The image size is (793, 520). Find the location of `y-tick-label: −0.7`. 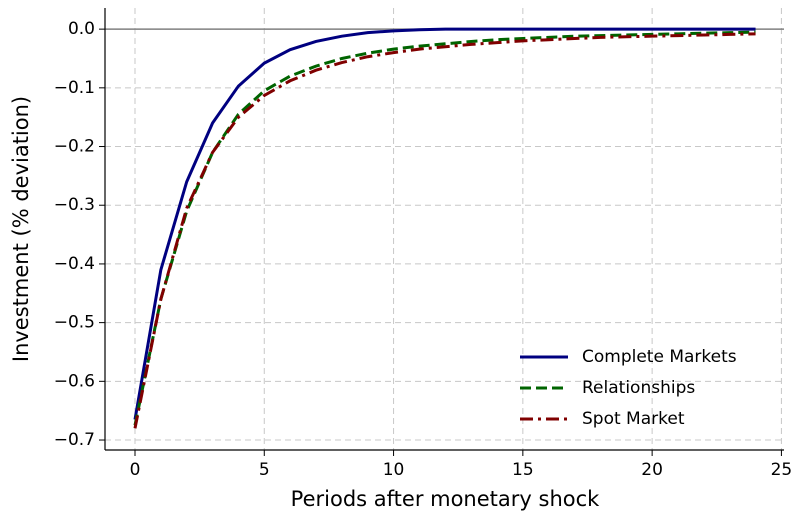

y-tick-label: −0.7 is located at coordinates (74, 440).